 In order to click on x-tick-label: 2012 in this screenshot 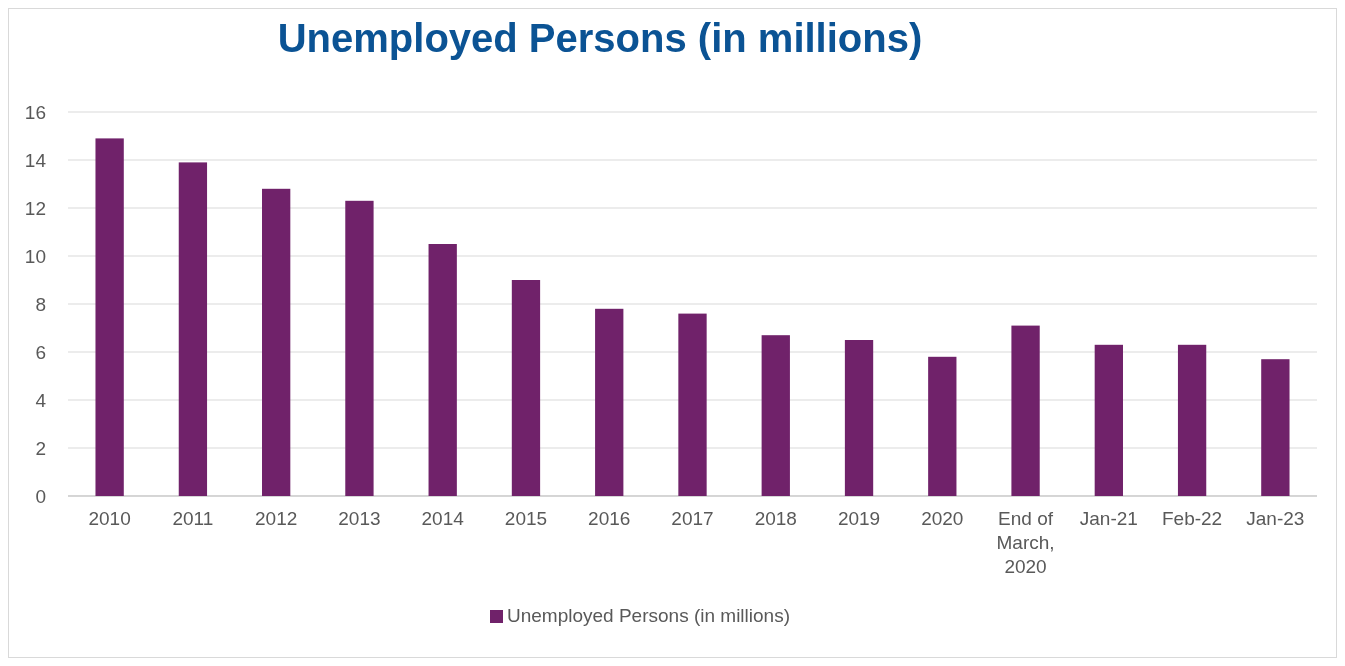, I will do `click(276, 518)`.